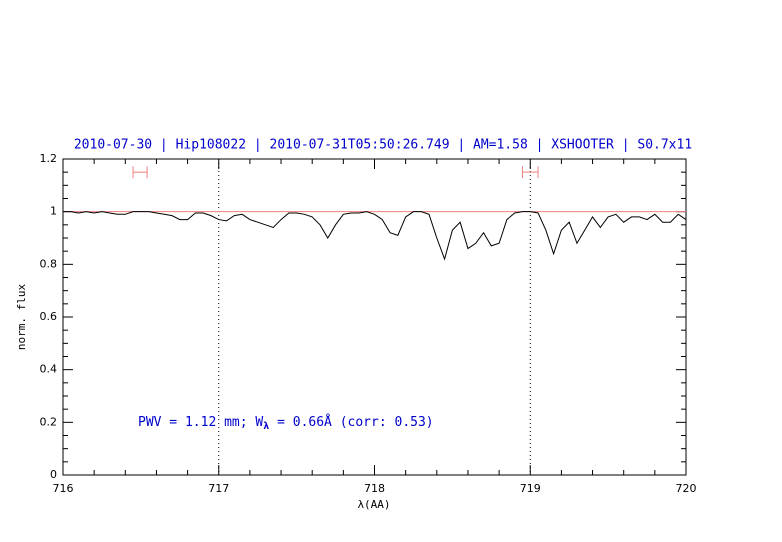 The height and width of the screenshot is (542, 782). I want to click on y-tick-label: 0, so click(53, 474).